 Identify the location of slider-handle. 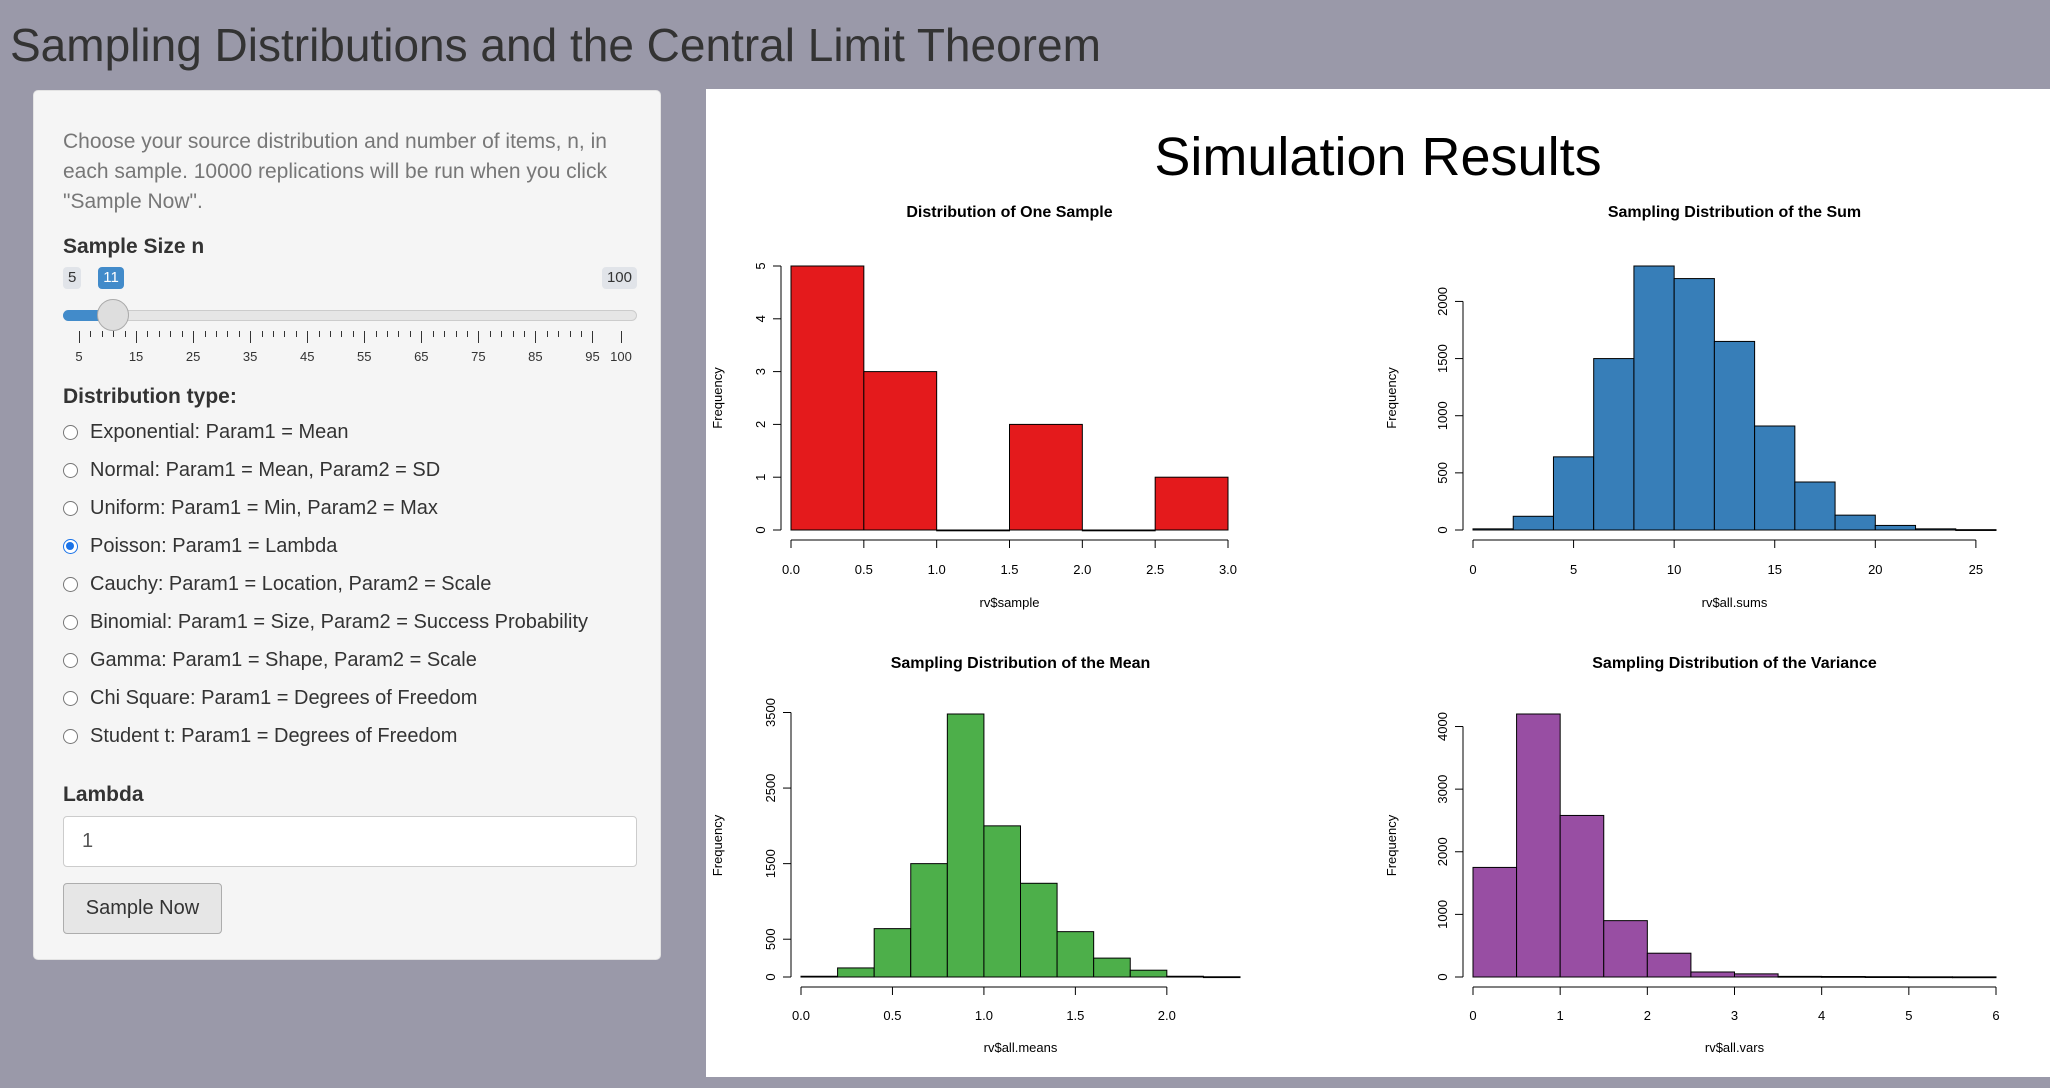
(113, 315).